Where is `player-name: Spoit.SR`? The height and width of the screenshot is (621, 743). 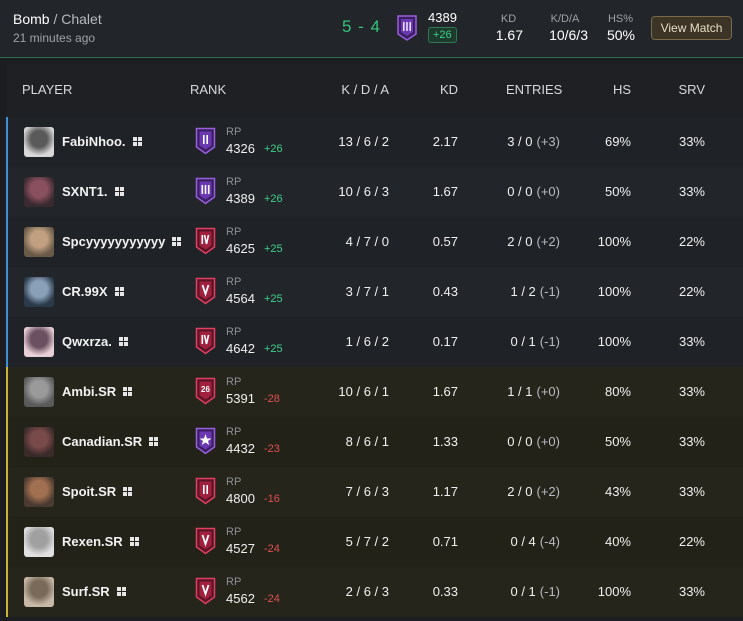 player-name: Spoit.SR is located at coordinates (97, 491).